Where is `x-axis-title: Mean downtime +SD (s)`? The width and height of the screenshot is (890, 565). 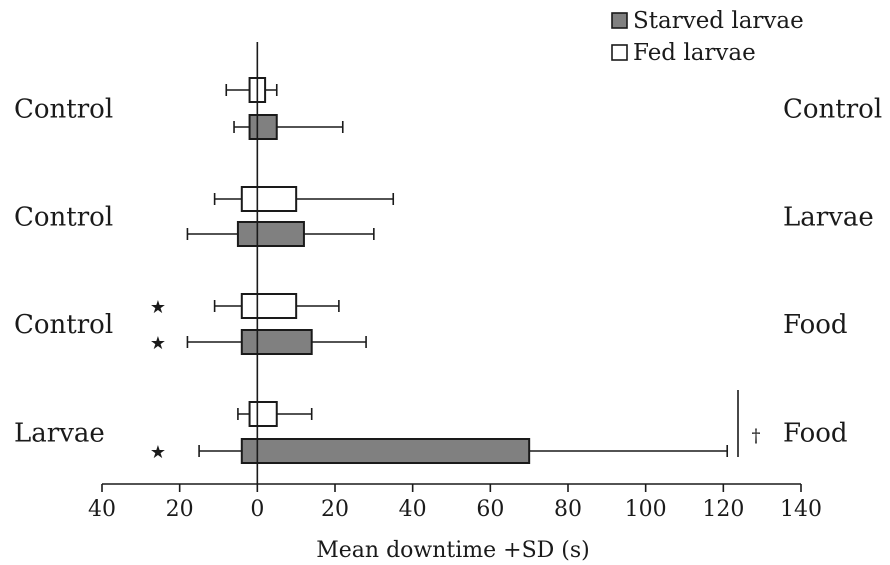 x-axis-title: Mean downtime +SD (s) is located at coordinates (453, 550).